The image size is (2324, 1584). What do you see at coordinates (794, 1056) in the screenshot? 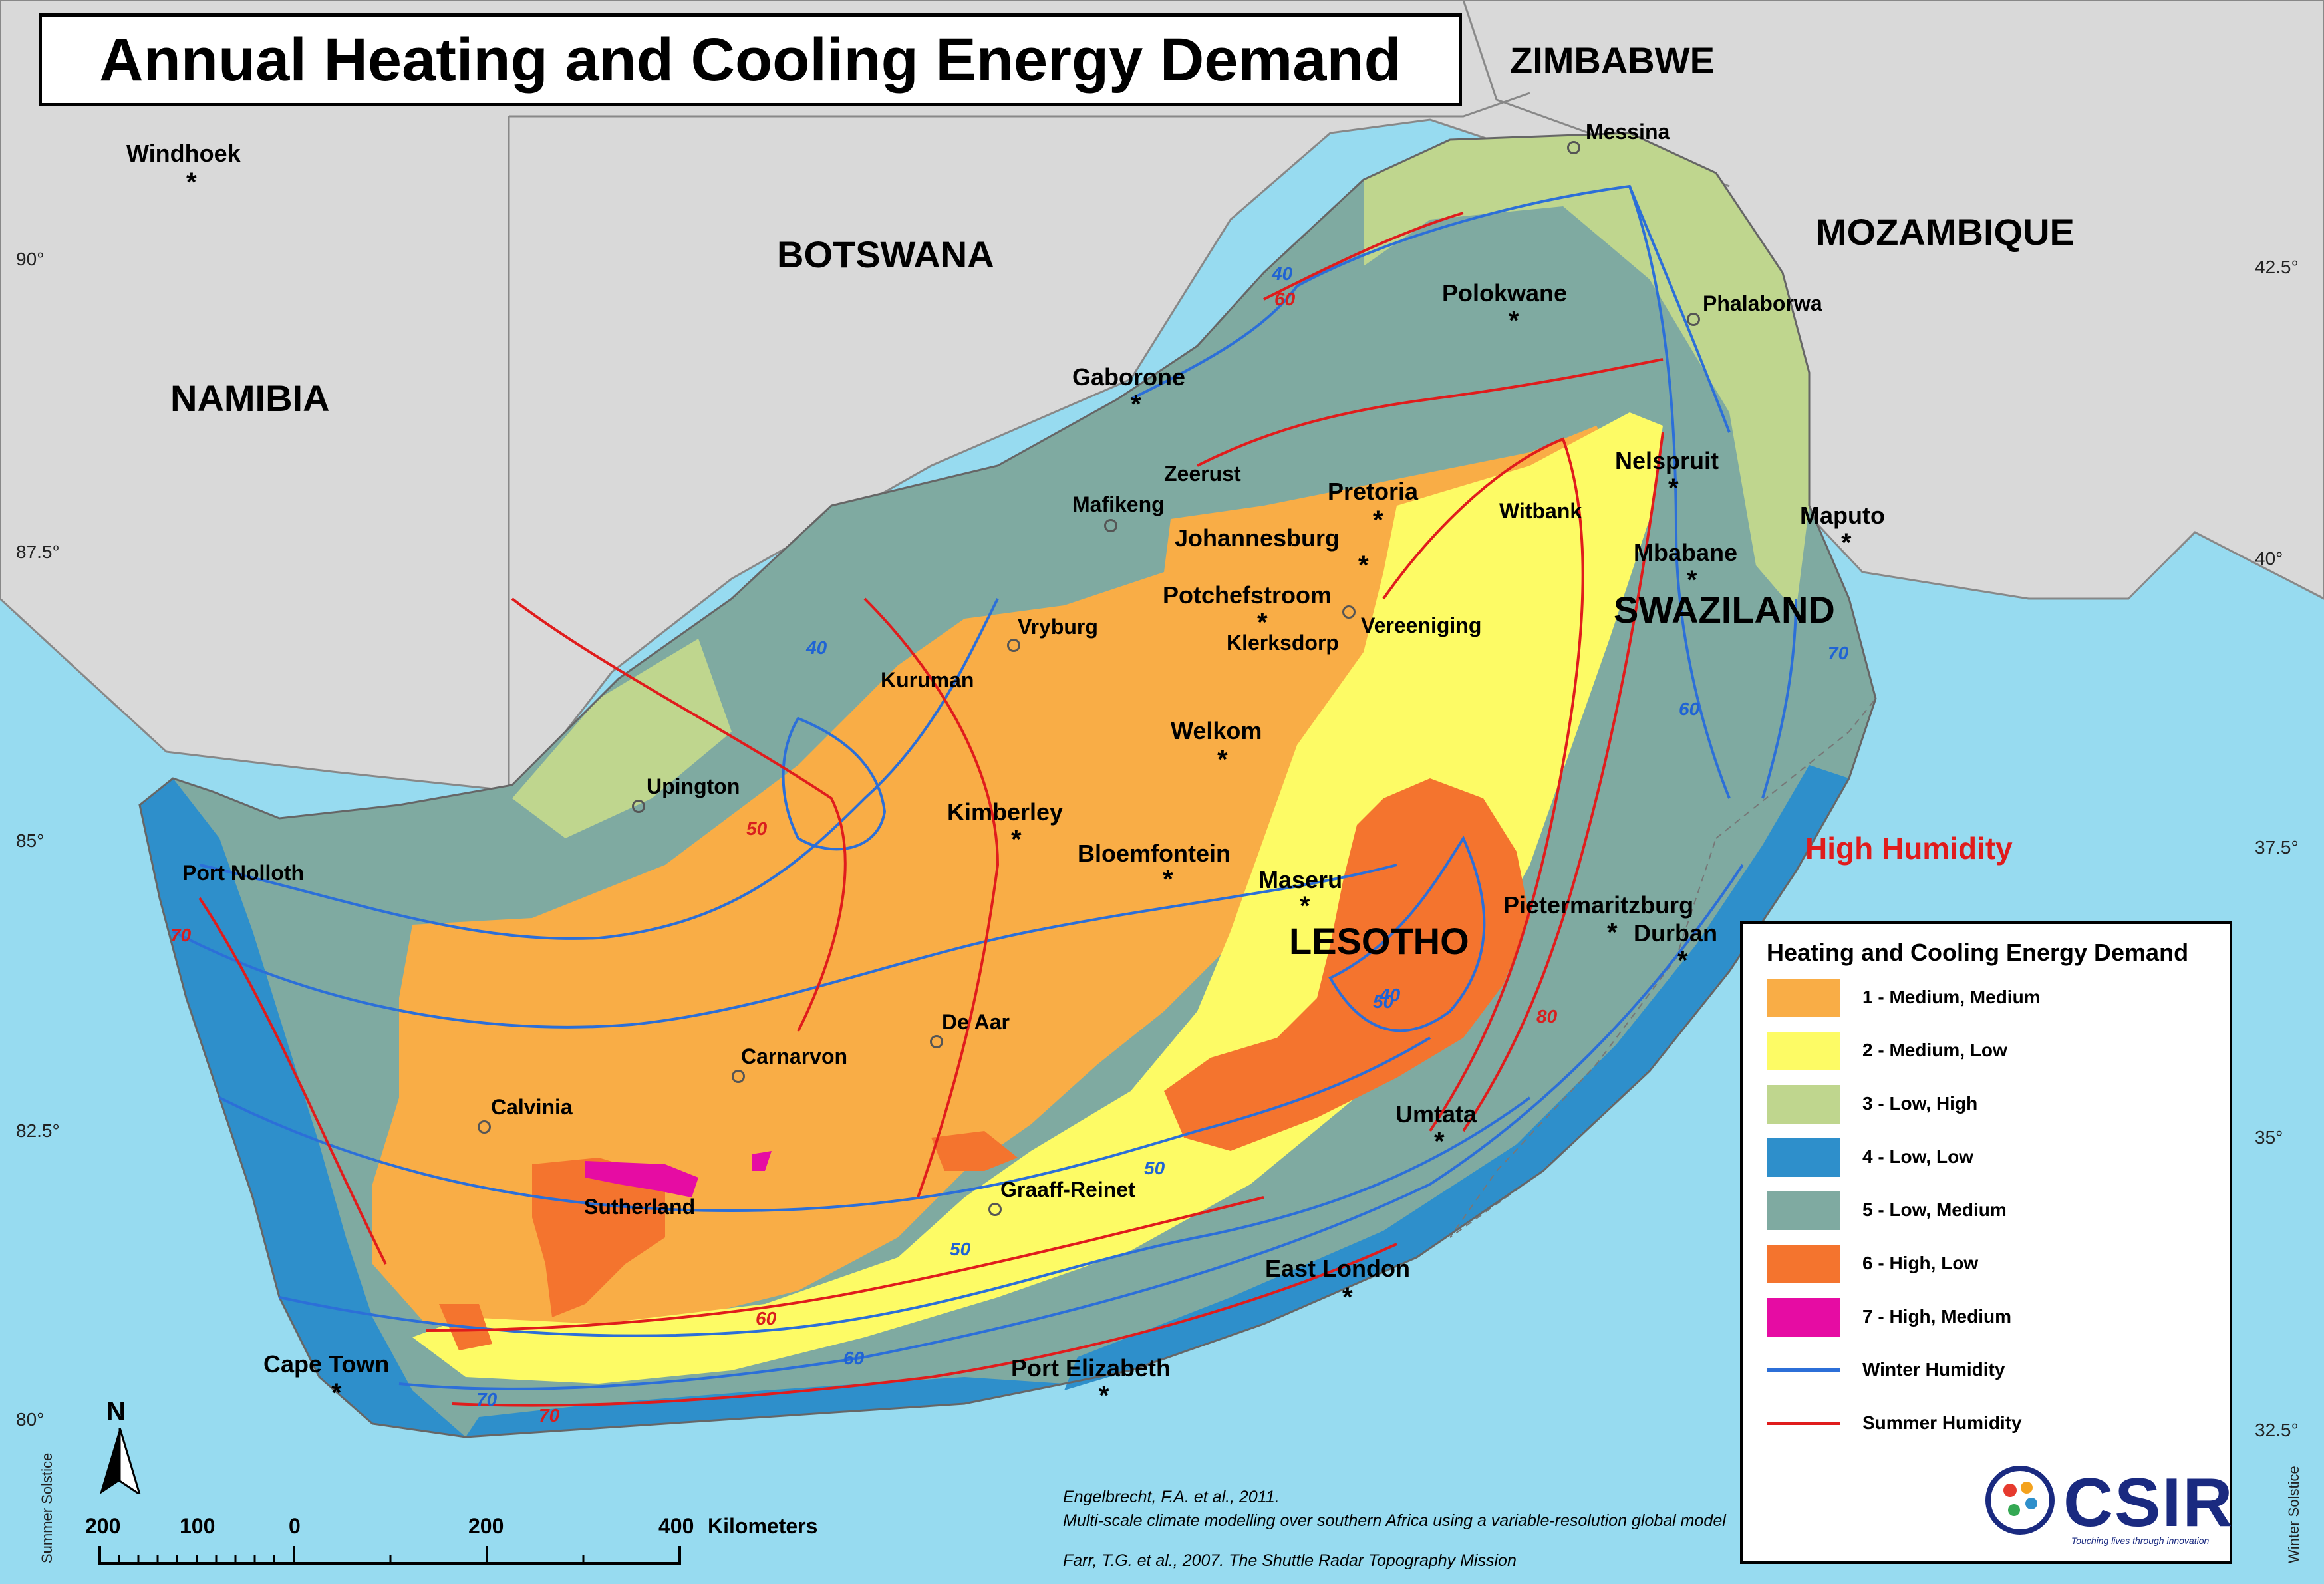
I see `city-label-carnarvon: Carnarvon` at bounding box center [794, 1056].